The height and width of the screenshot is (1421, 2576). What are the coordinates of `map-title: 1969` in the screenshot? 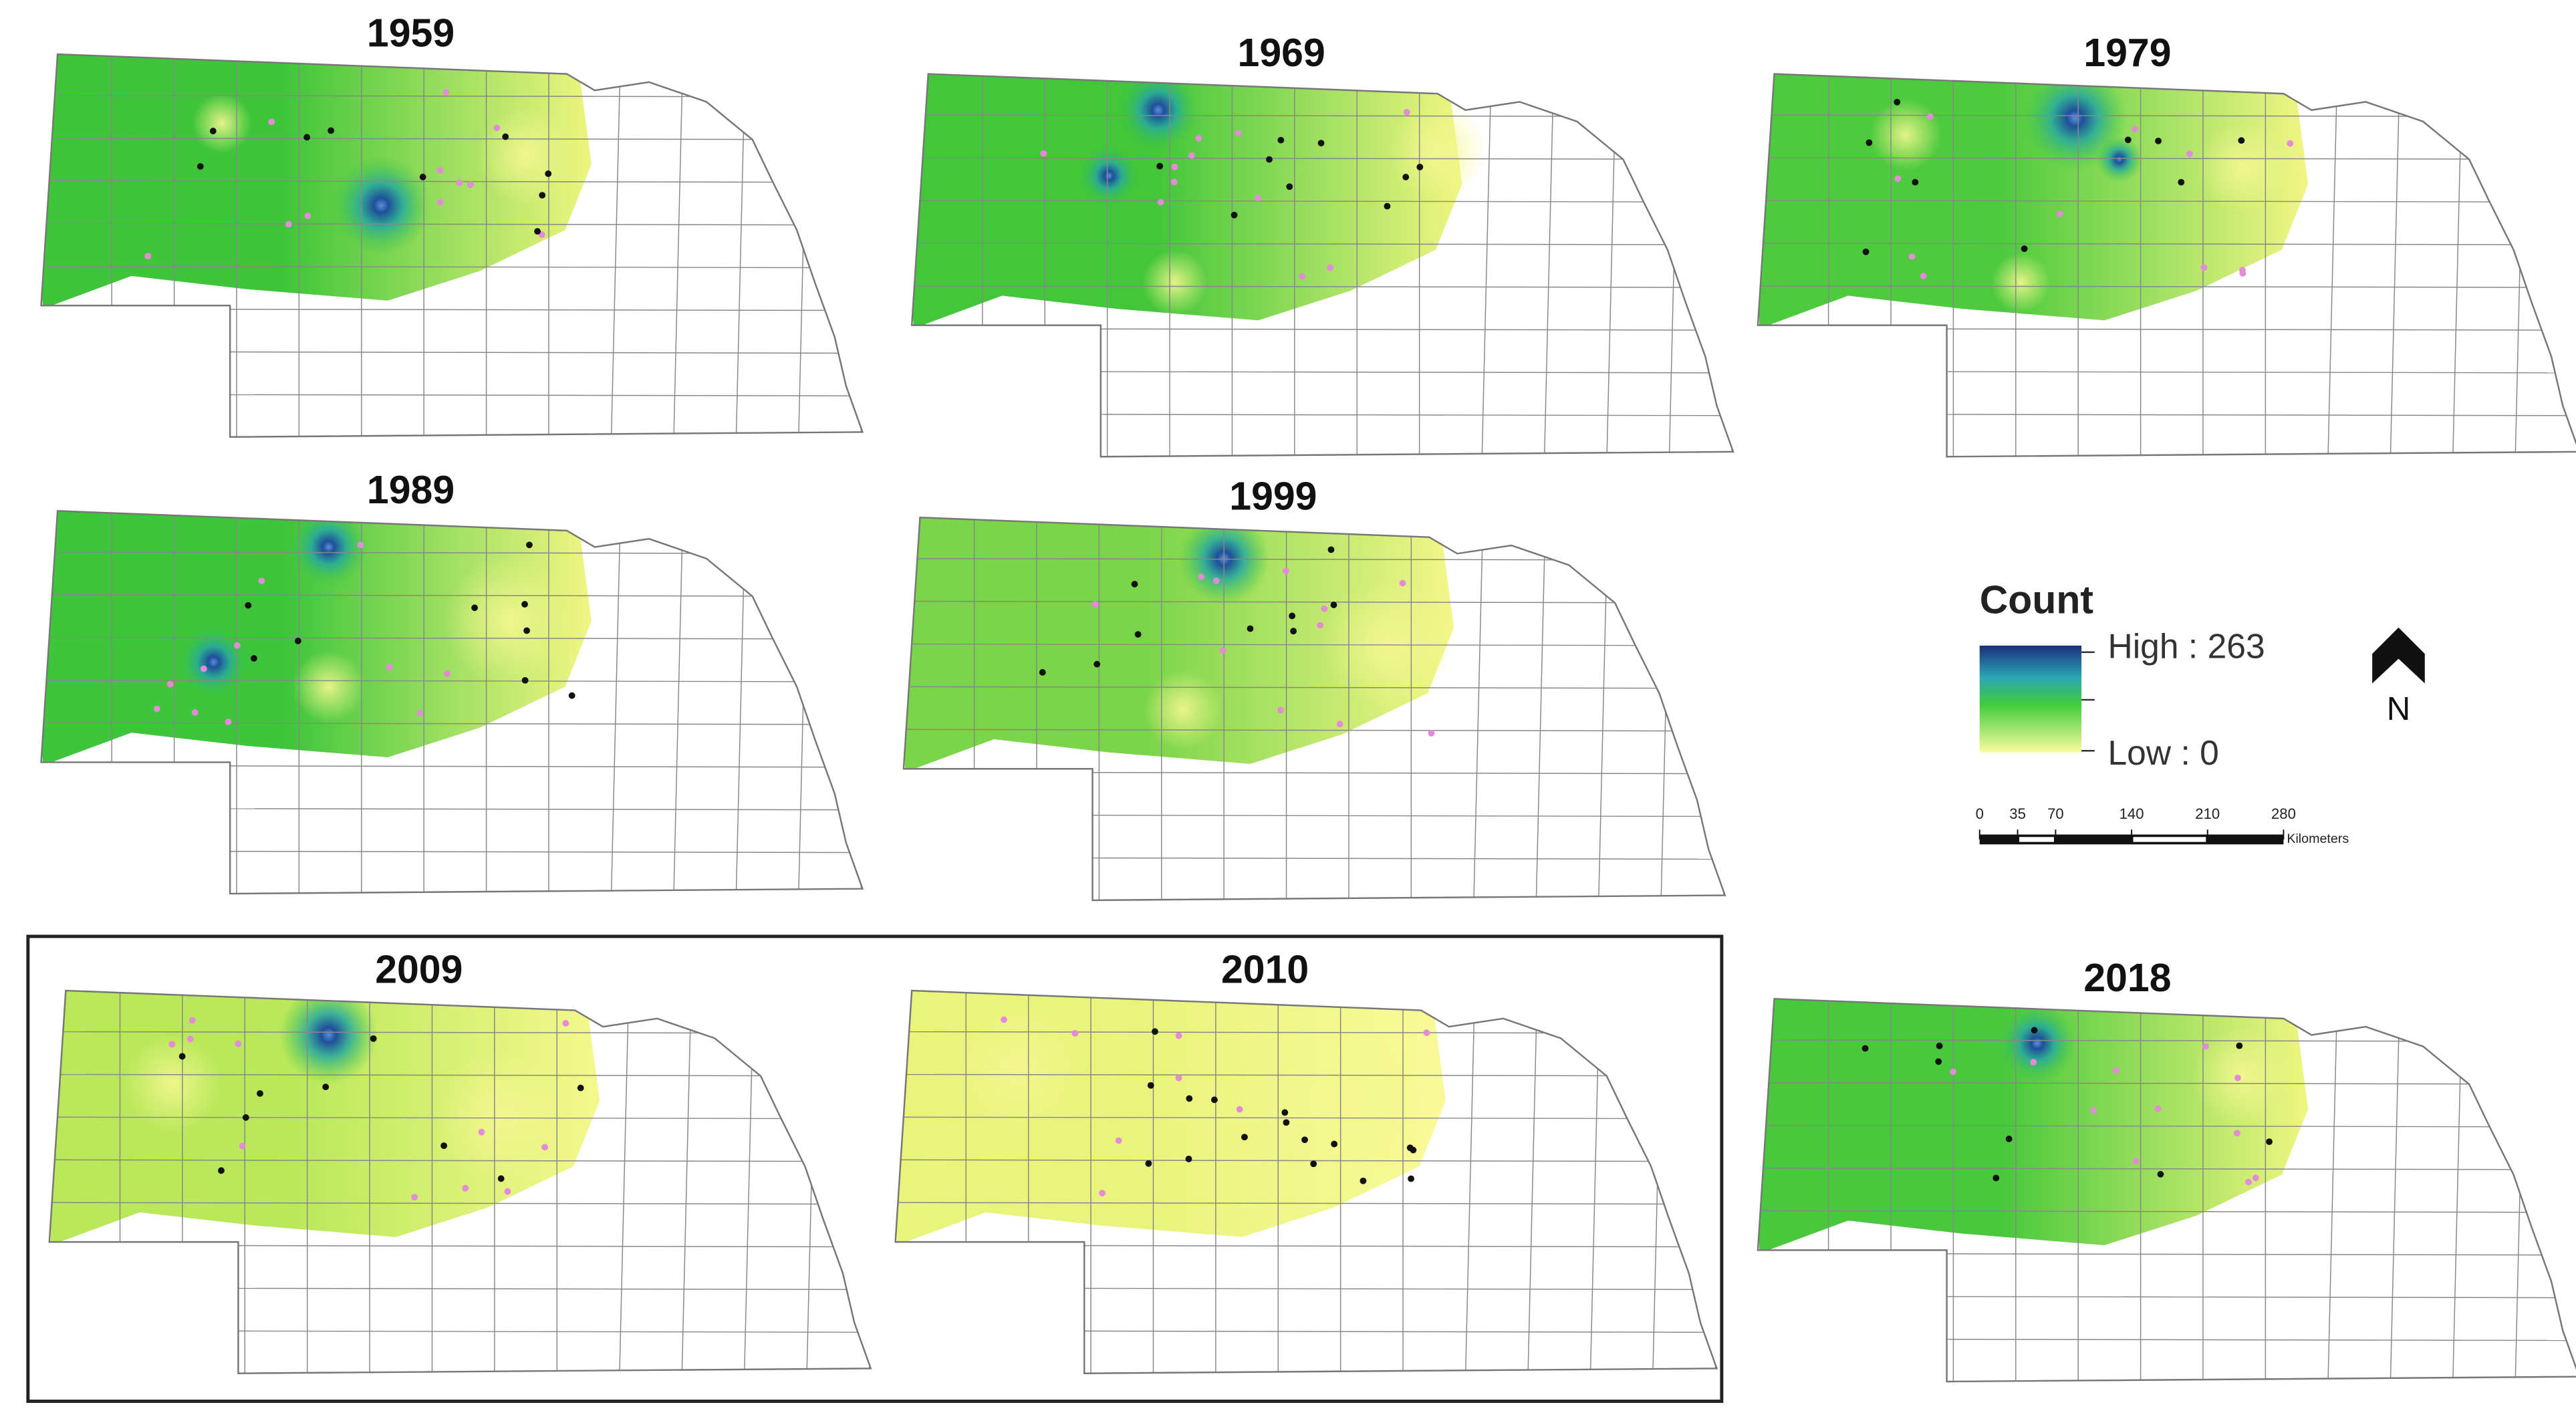 It's located at (1281, 53).